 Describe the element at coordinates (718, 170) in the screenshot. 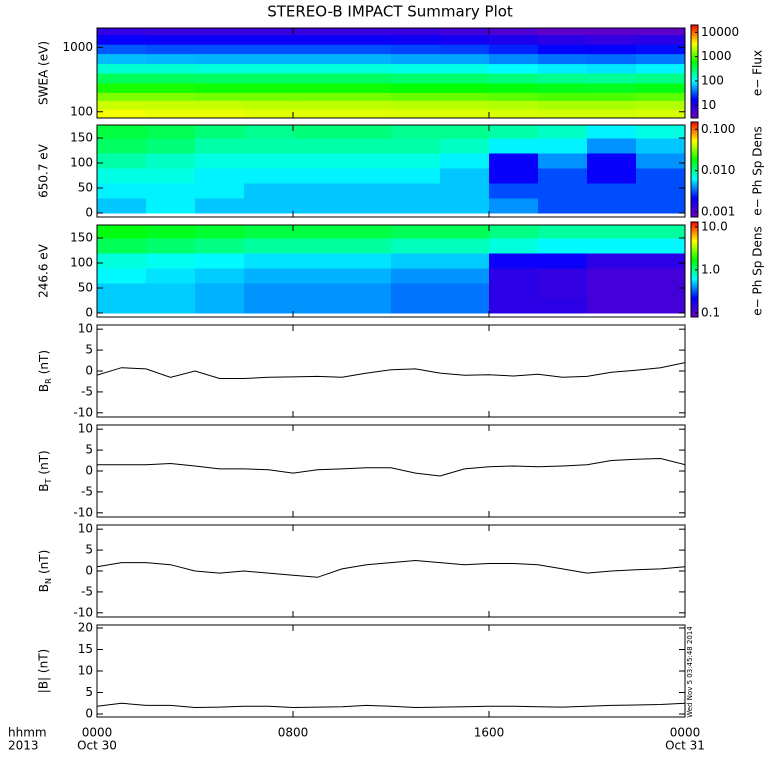

I see `colorbar-tick-label: 0.010` at that location.